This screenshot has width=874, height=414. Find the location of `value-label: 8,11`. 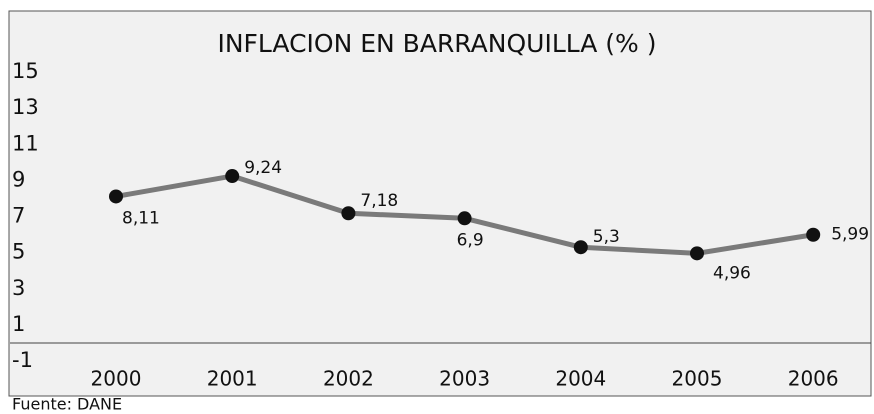

value-label: 8,11 is located at coordinates (141, 218).